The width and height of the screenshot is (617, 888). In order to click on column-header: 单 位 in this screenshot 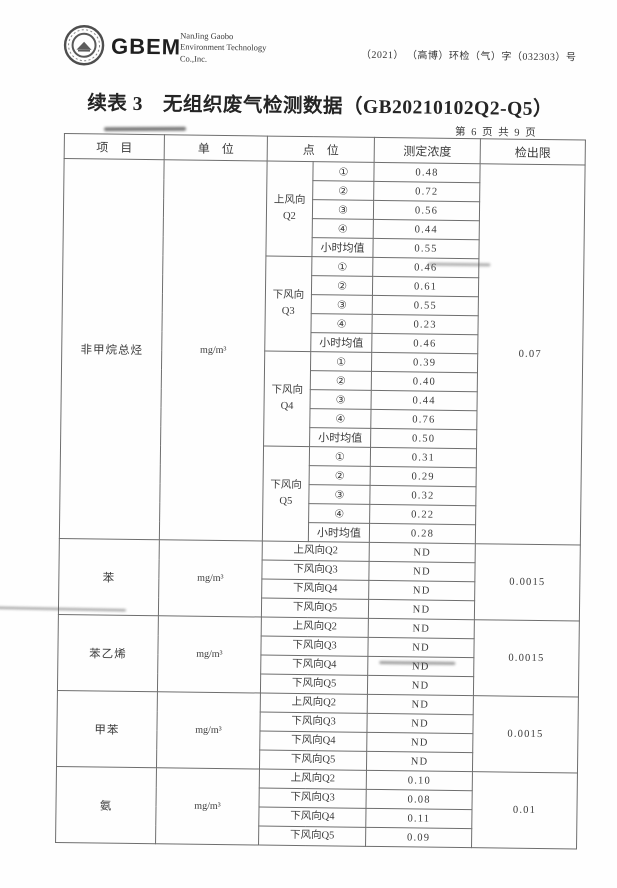, I will do `click(216, 148)`.